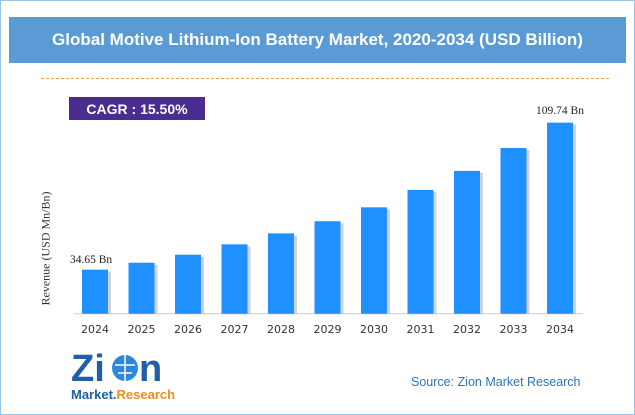  What do you see at coordinates (95, 329) in the screenshot?
I see `x-tick-label: 2024` at bounding box center [95, 329].